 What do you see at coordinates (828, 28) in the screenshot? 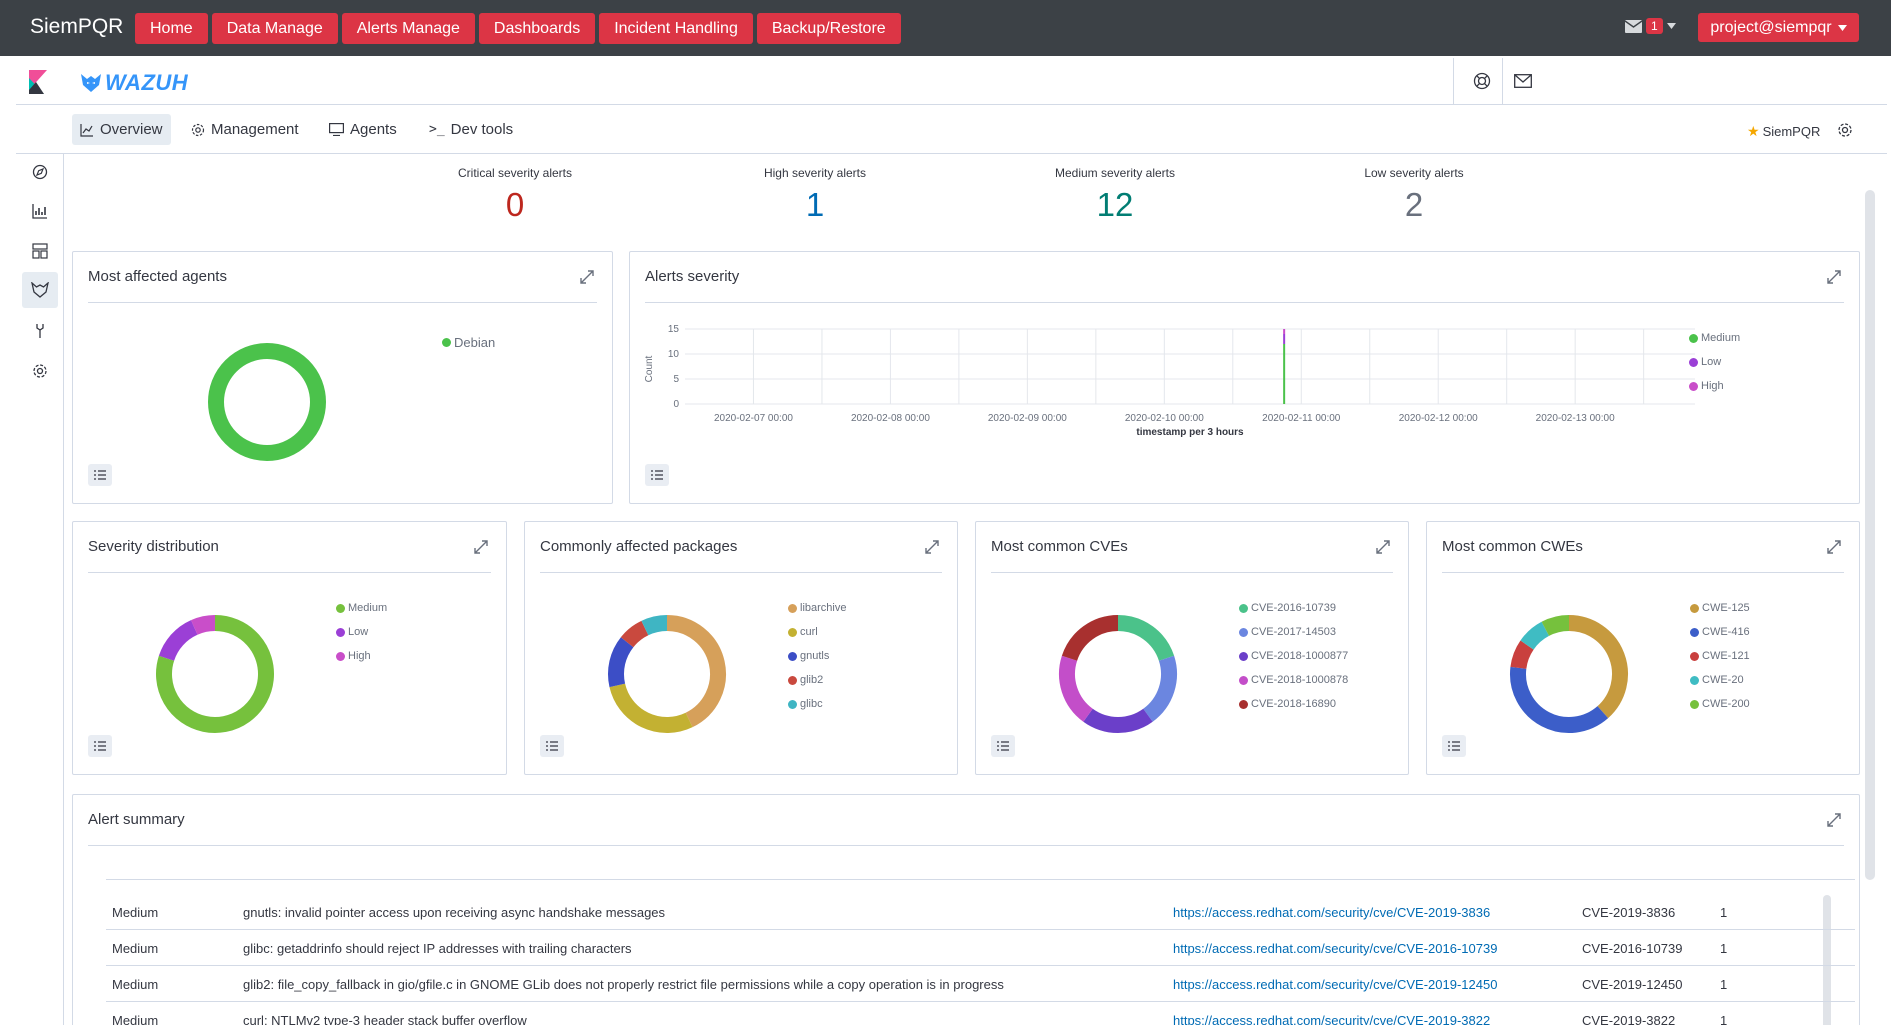
I see `nav-backup-restore-button: Backup/Restore` at bounding box center [828, 28].